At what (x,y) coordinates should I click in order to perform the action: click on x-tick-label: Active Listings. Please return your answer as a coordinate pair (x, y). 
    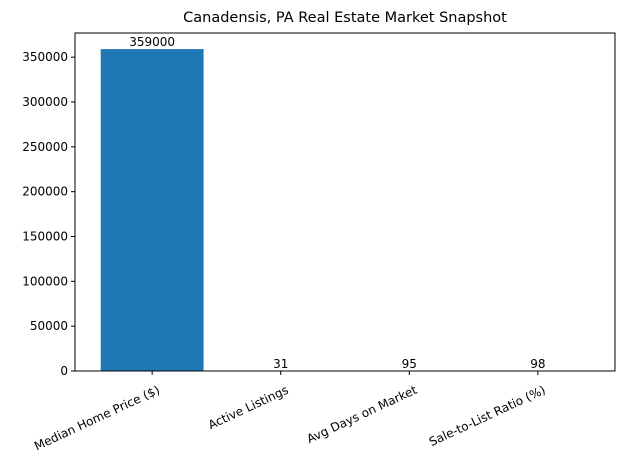
    Looking at the image, I should click on (248, 407).